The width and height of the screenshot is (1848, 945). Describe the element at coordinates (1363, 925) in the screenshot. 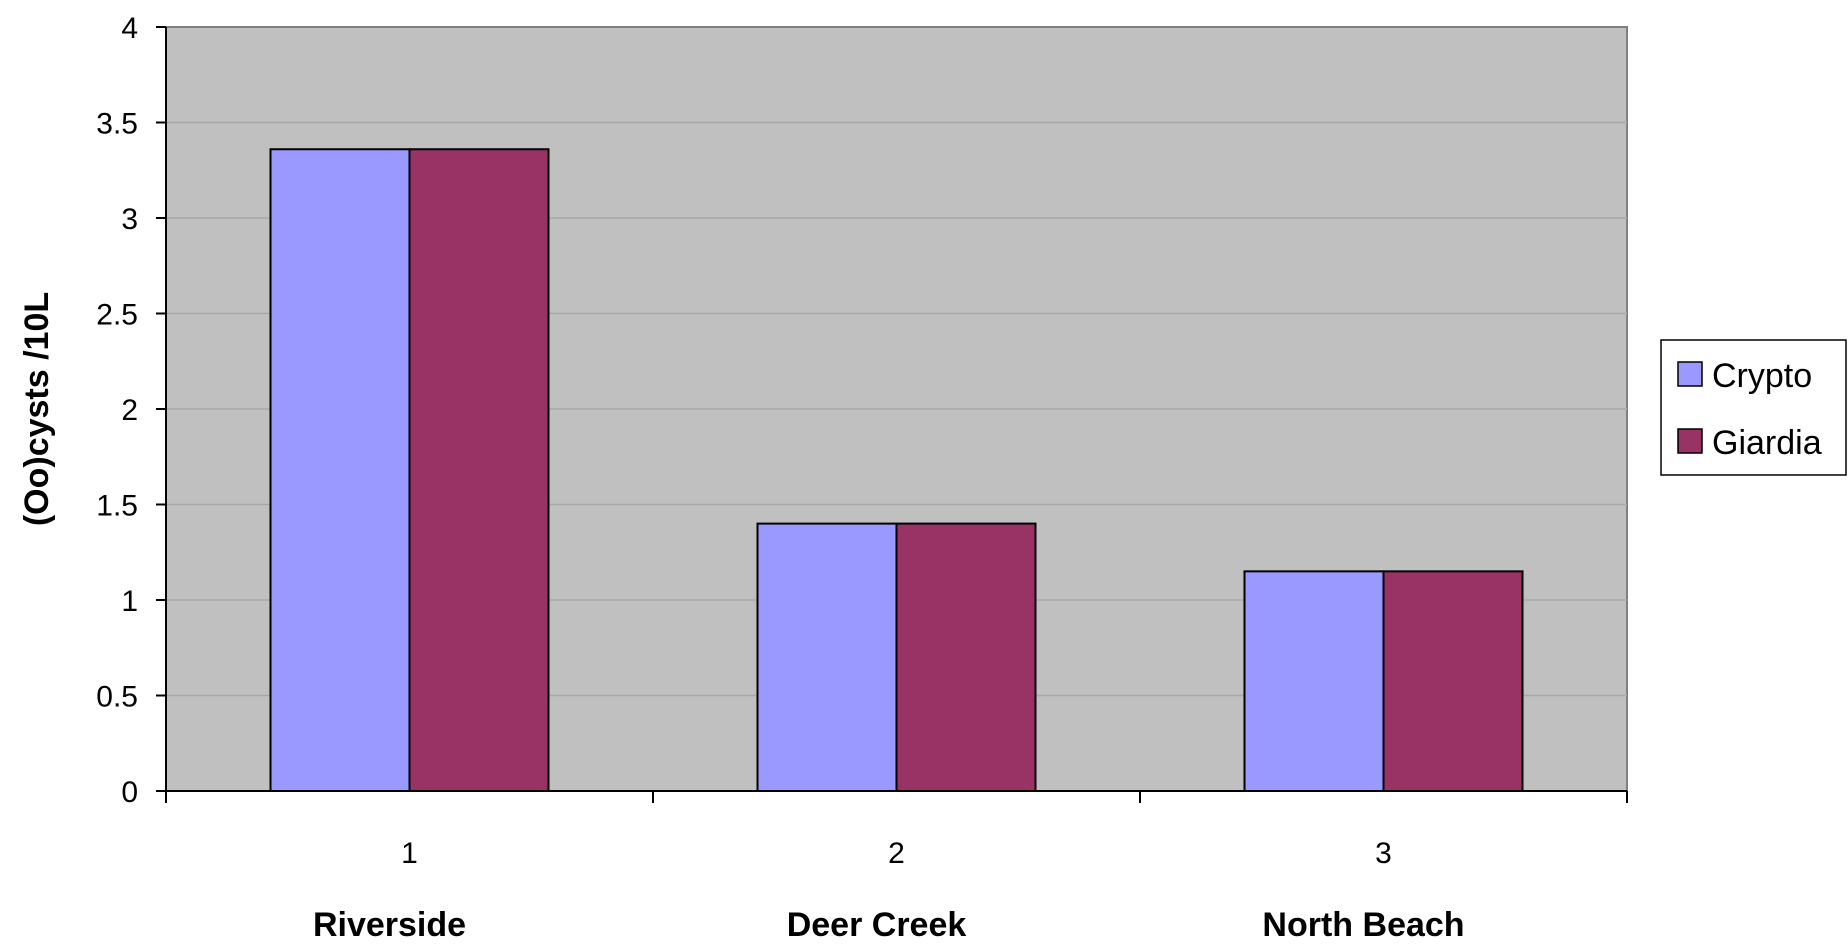

I see `category-label: North Beach` at that location.